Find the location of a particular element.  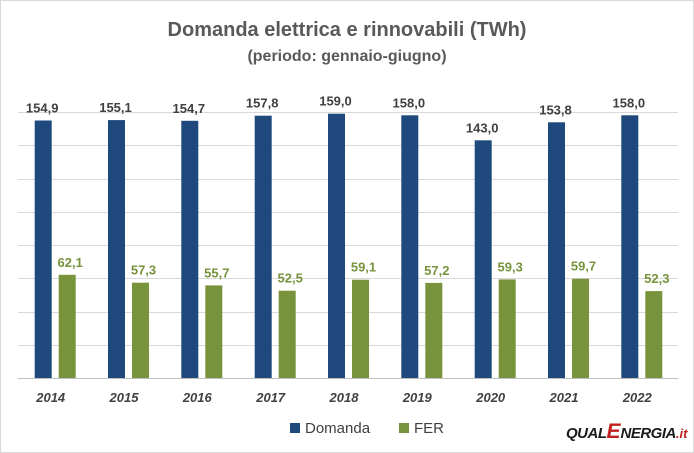

bar-domanda-2015 is located at coordinates (116, 249).